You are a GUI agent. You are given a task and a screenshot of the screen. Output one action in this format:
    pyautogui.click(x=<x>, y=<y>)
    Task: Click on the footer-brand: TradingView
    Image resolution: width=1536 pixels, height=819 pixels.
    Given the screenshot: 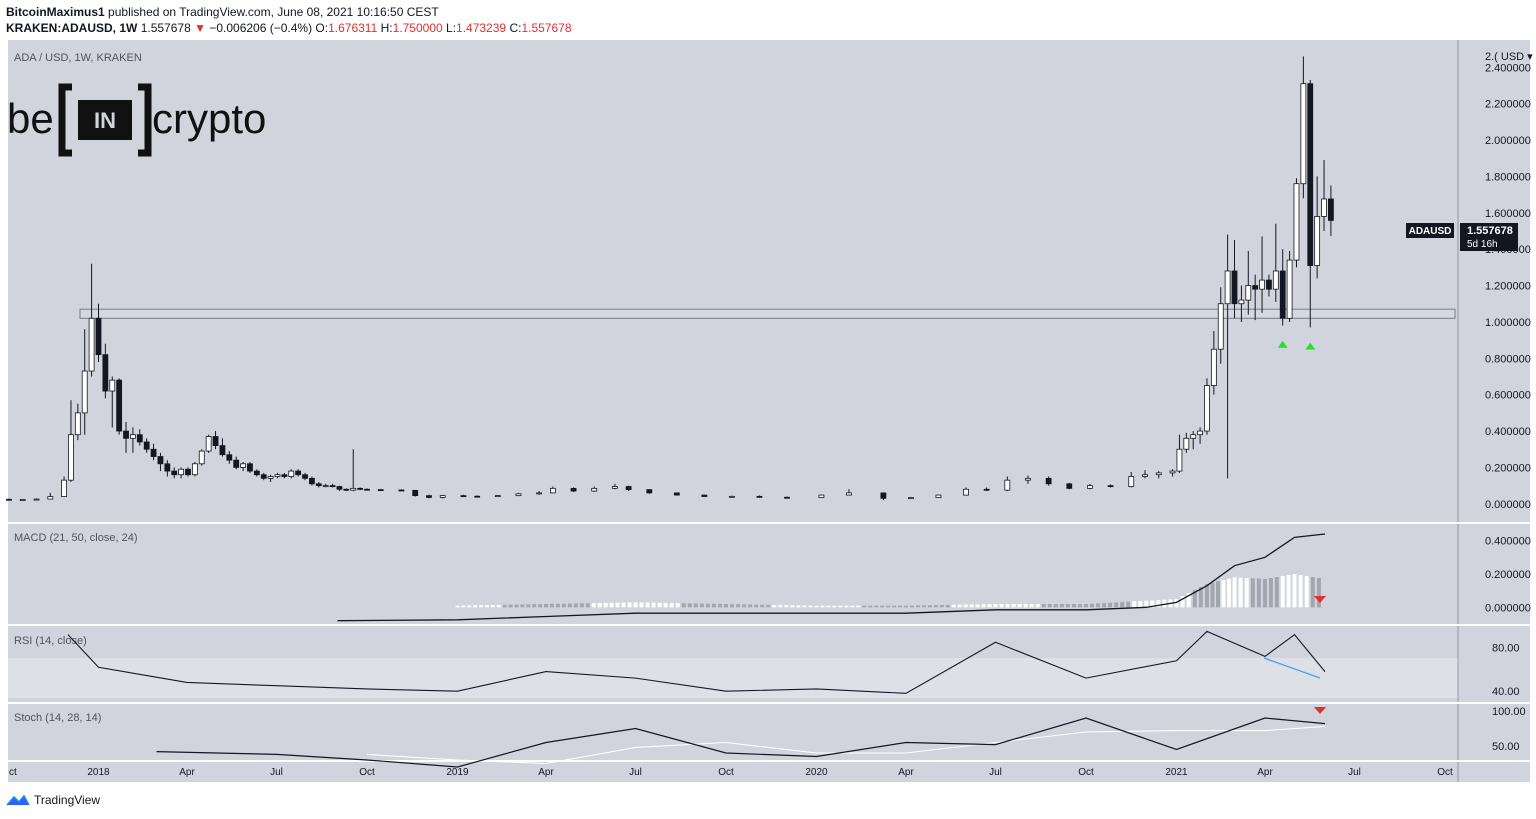 What is the action you would take?
    pyautogui.click(x=53, y=800)
    